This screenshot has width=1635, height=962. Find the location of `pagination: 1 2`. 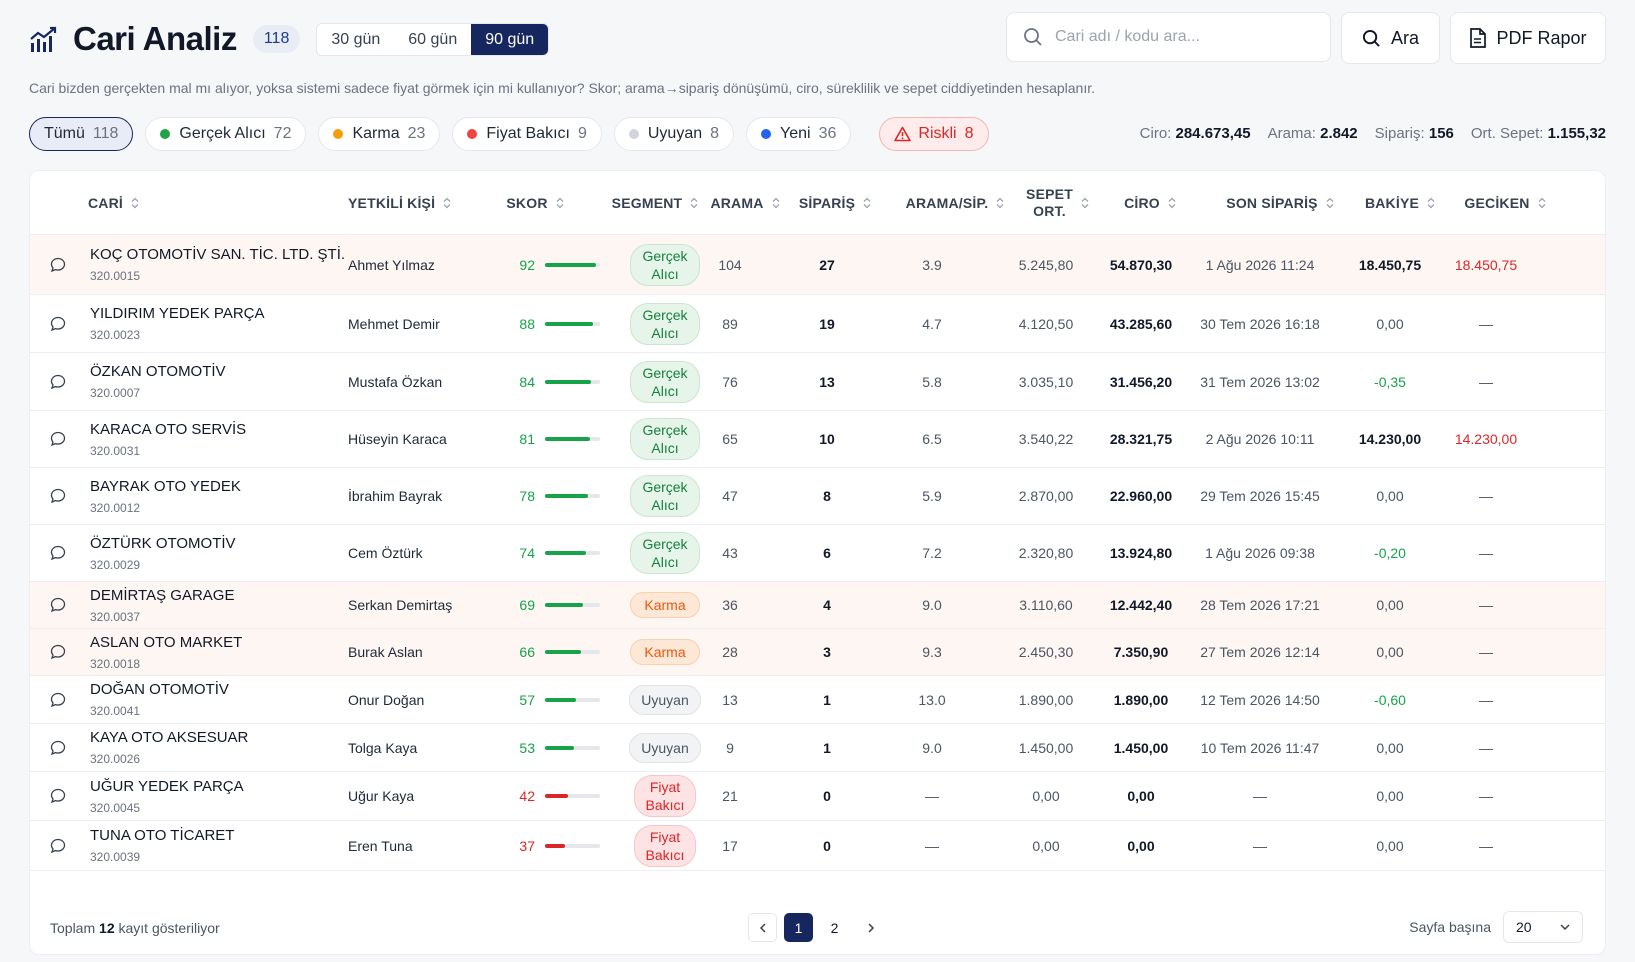

pagination: 1 2 is located at coordinates (820, 927).